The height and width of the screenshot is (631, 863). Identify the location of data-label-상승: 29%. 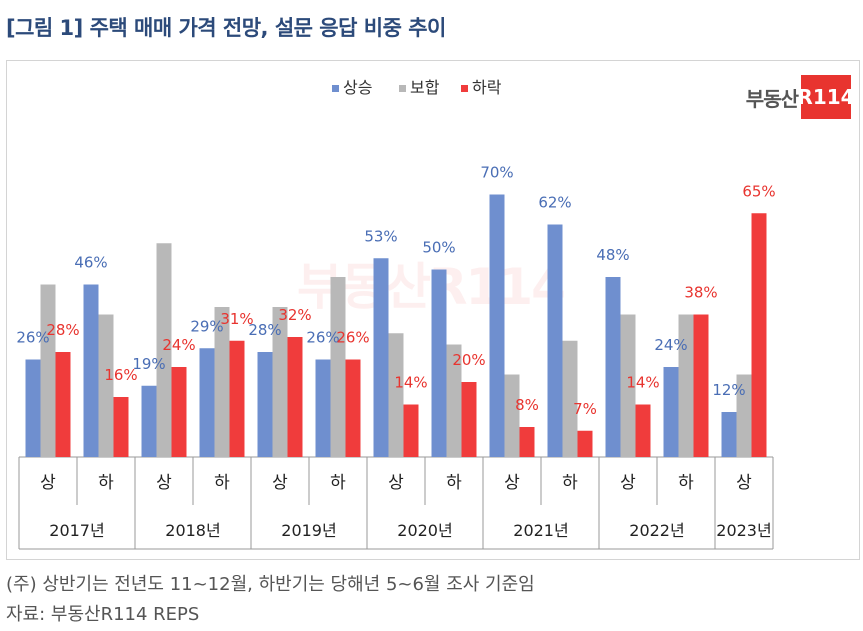
(206, 326).